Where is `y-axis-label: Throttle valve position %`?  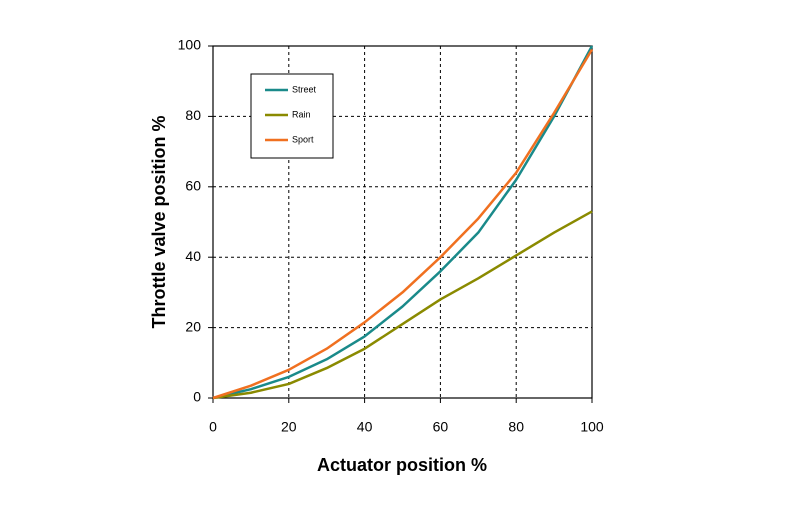
y-axis-label: Throttle valve position % is located at coordinates (159, 221).